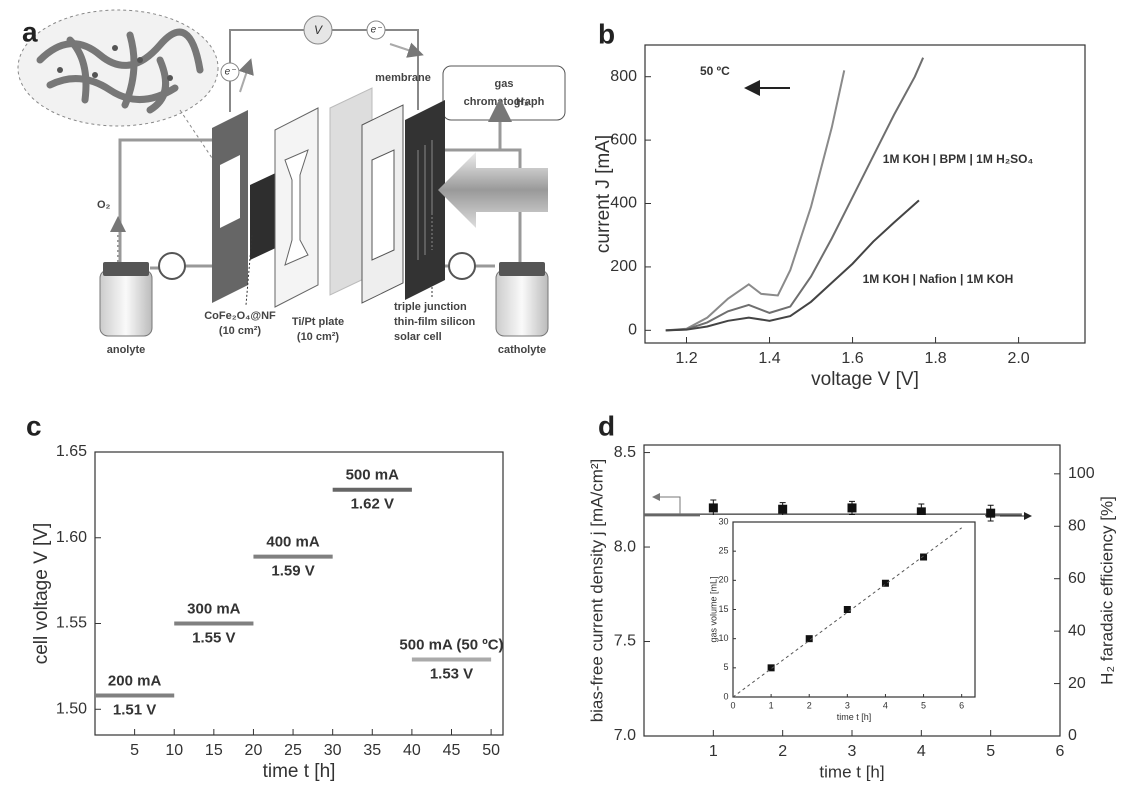 This screenshot has height=792, width=1126. I want to click on series-annotation: 1M KOH | Nafion | 1M KOH, so click(938, 279).